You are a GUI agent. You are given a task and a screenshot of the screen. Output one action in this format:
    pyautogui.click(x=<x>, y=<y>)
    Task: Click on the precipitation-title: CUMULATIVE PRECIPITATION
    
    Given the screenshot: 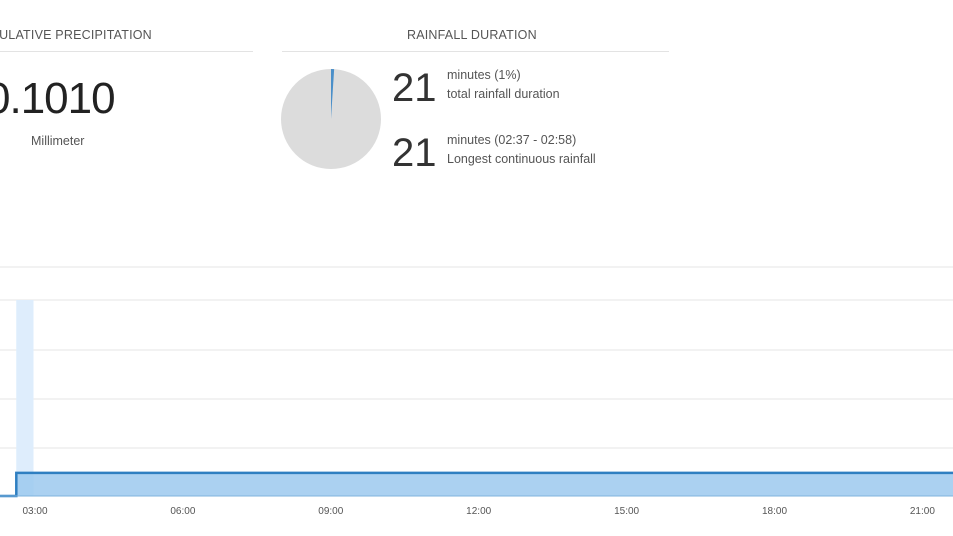 What is the action you would take?
    pyautogui.click(x=76, y=35)
    